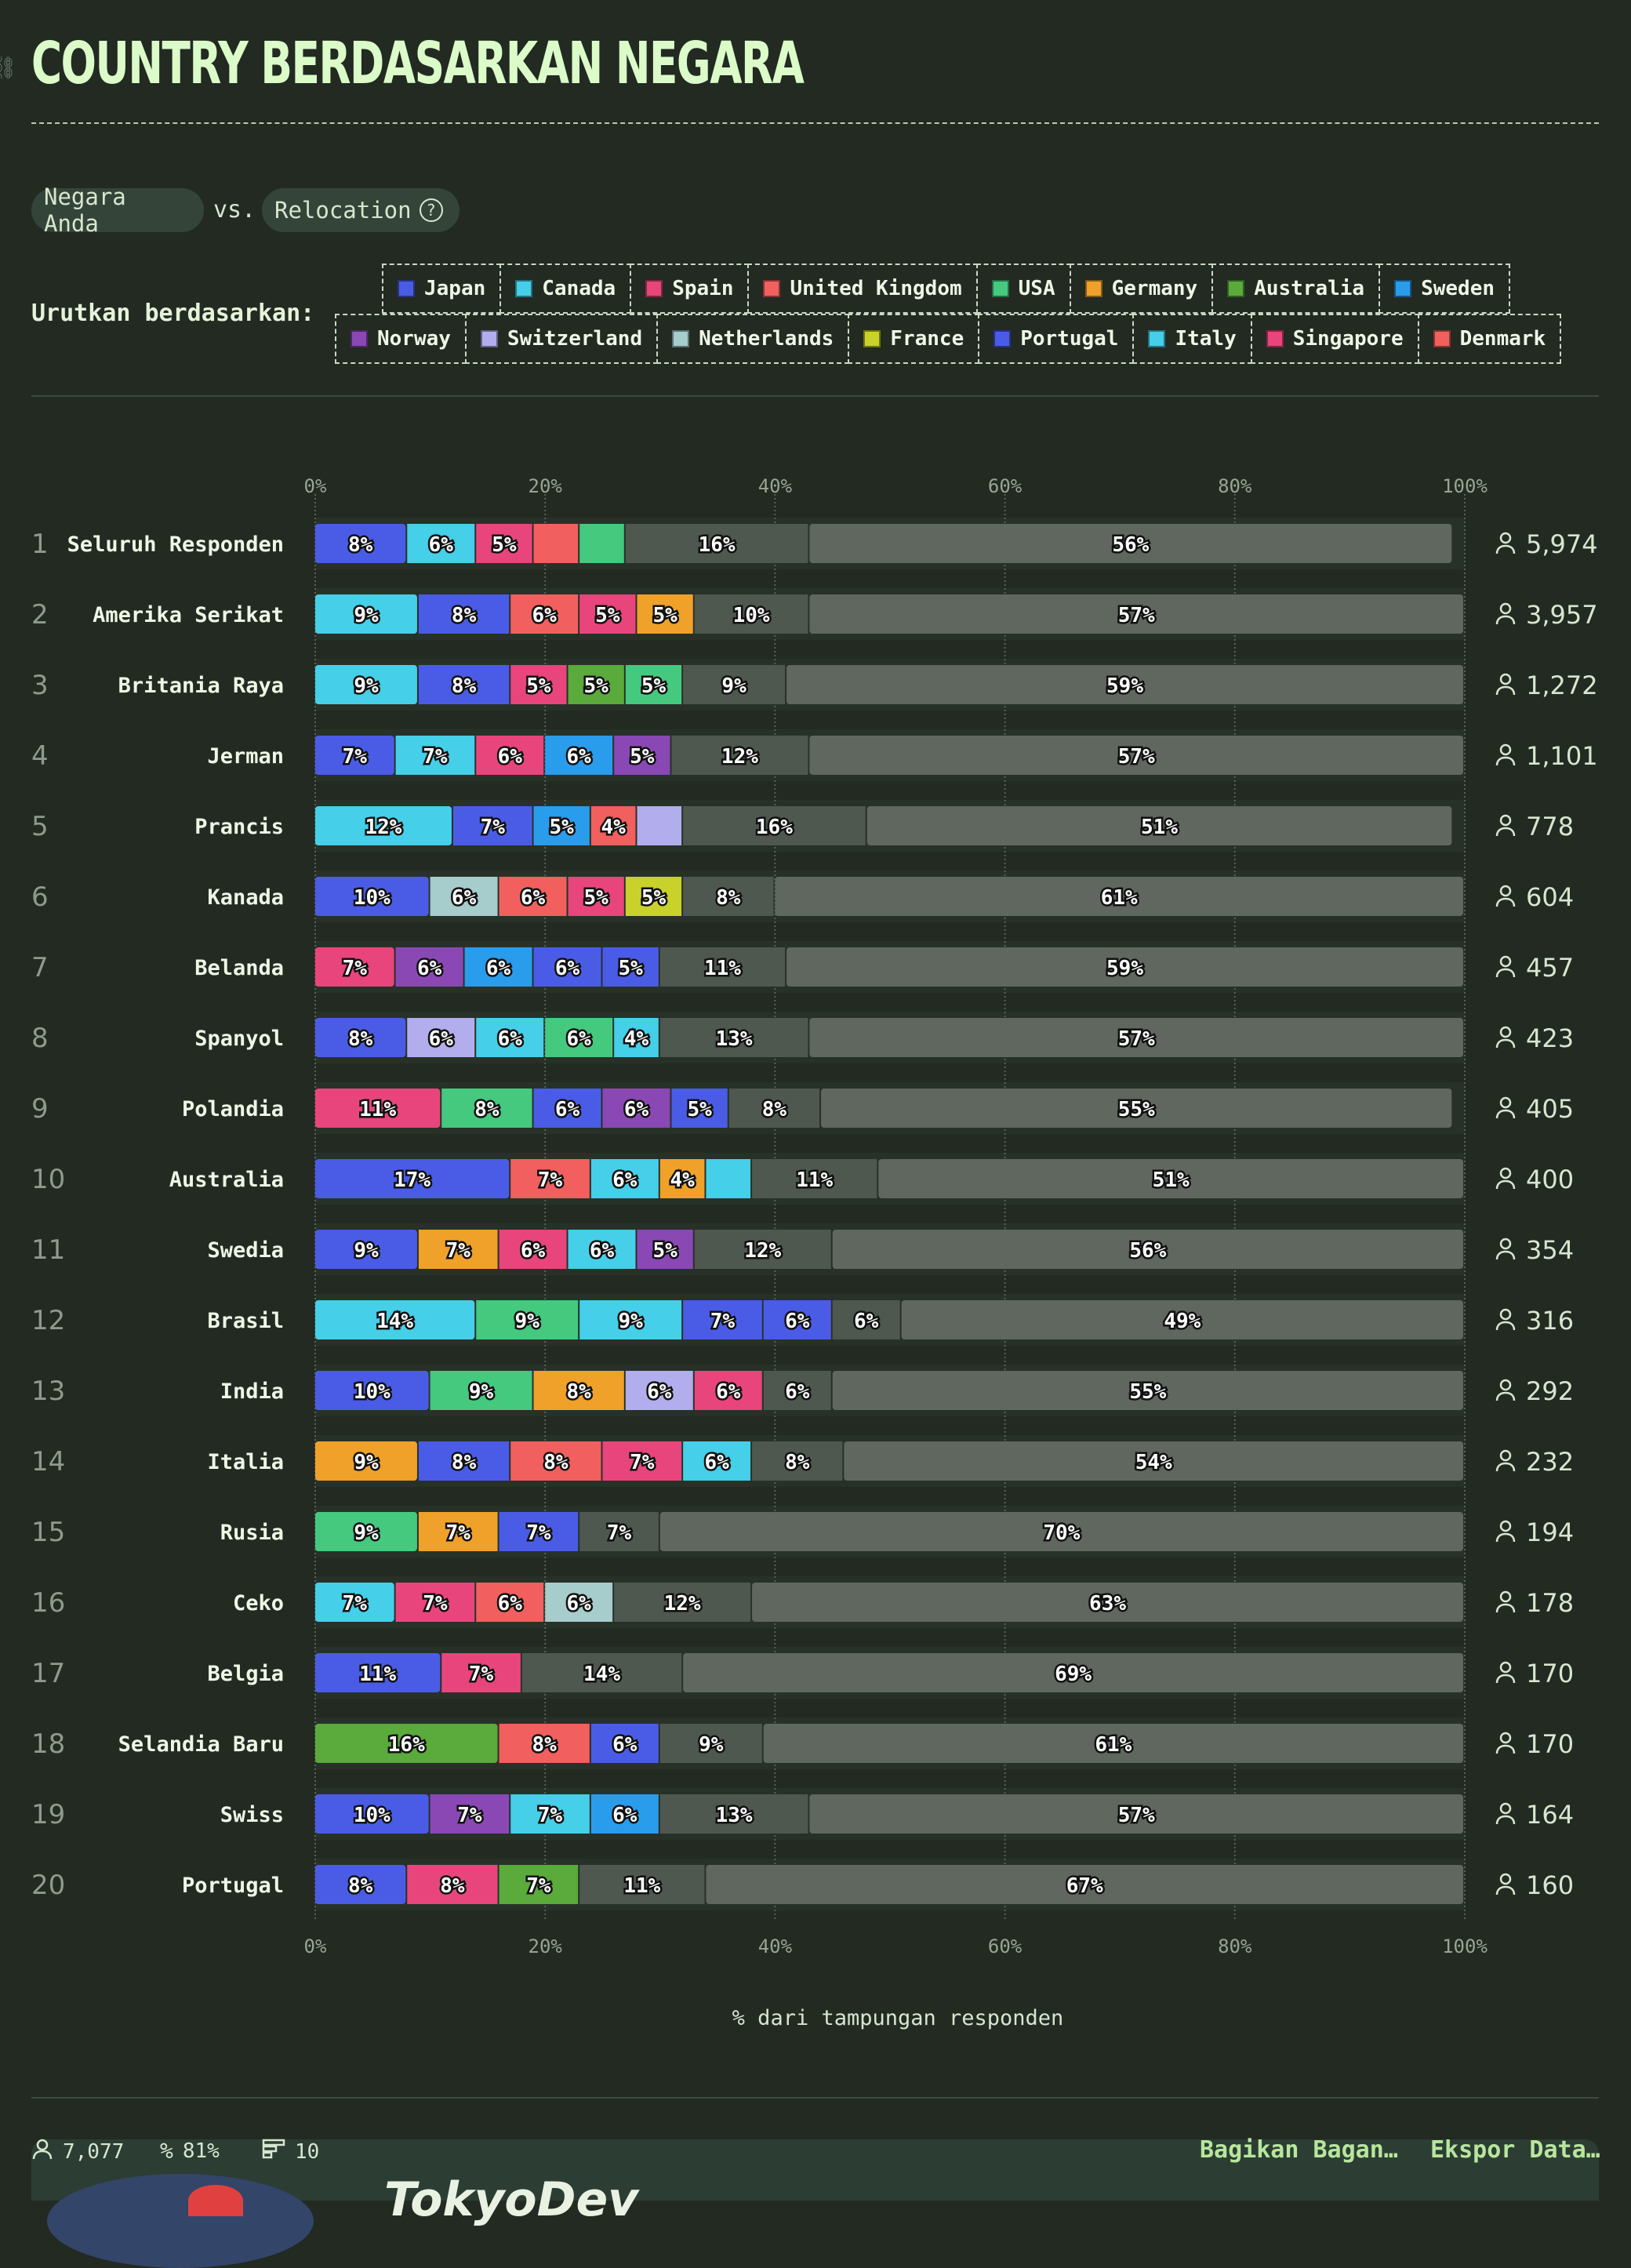 Image resolution: width=1631 pixels, height=2268 pixels. What do you see at coordinates (1444, 289) in the screenshot?
I see `legend-item-sweden: Sweden` at bounding box center [1444, 289].